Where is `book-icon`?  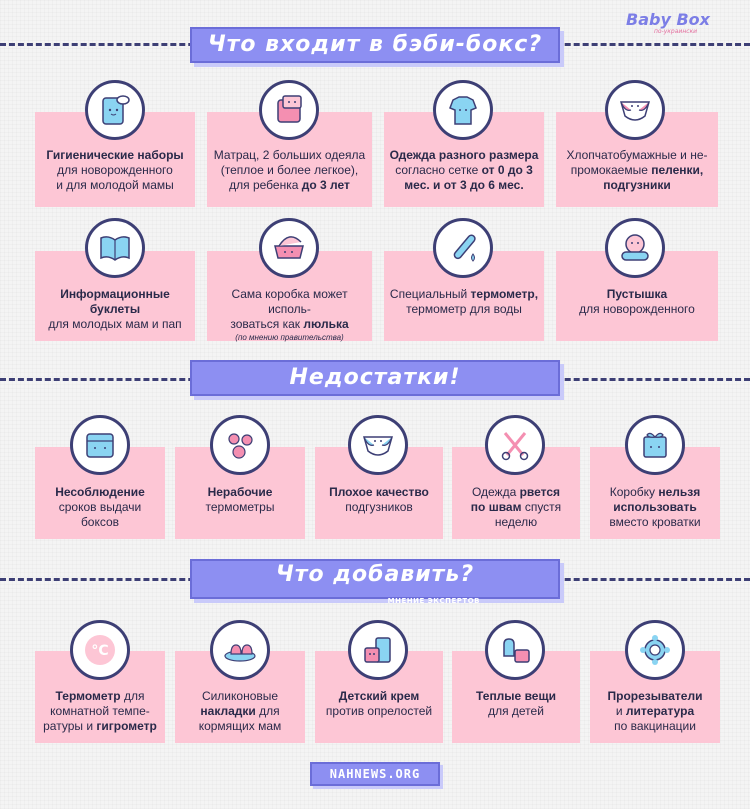 book-icon is located at coordinates (115, 248).